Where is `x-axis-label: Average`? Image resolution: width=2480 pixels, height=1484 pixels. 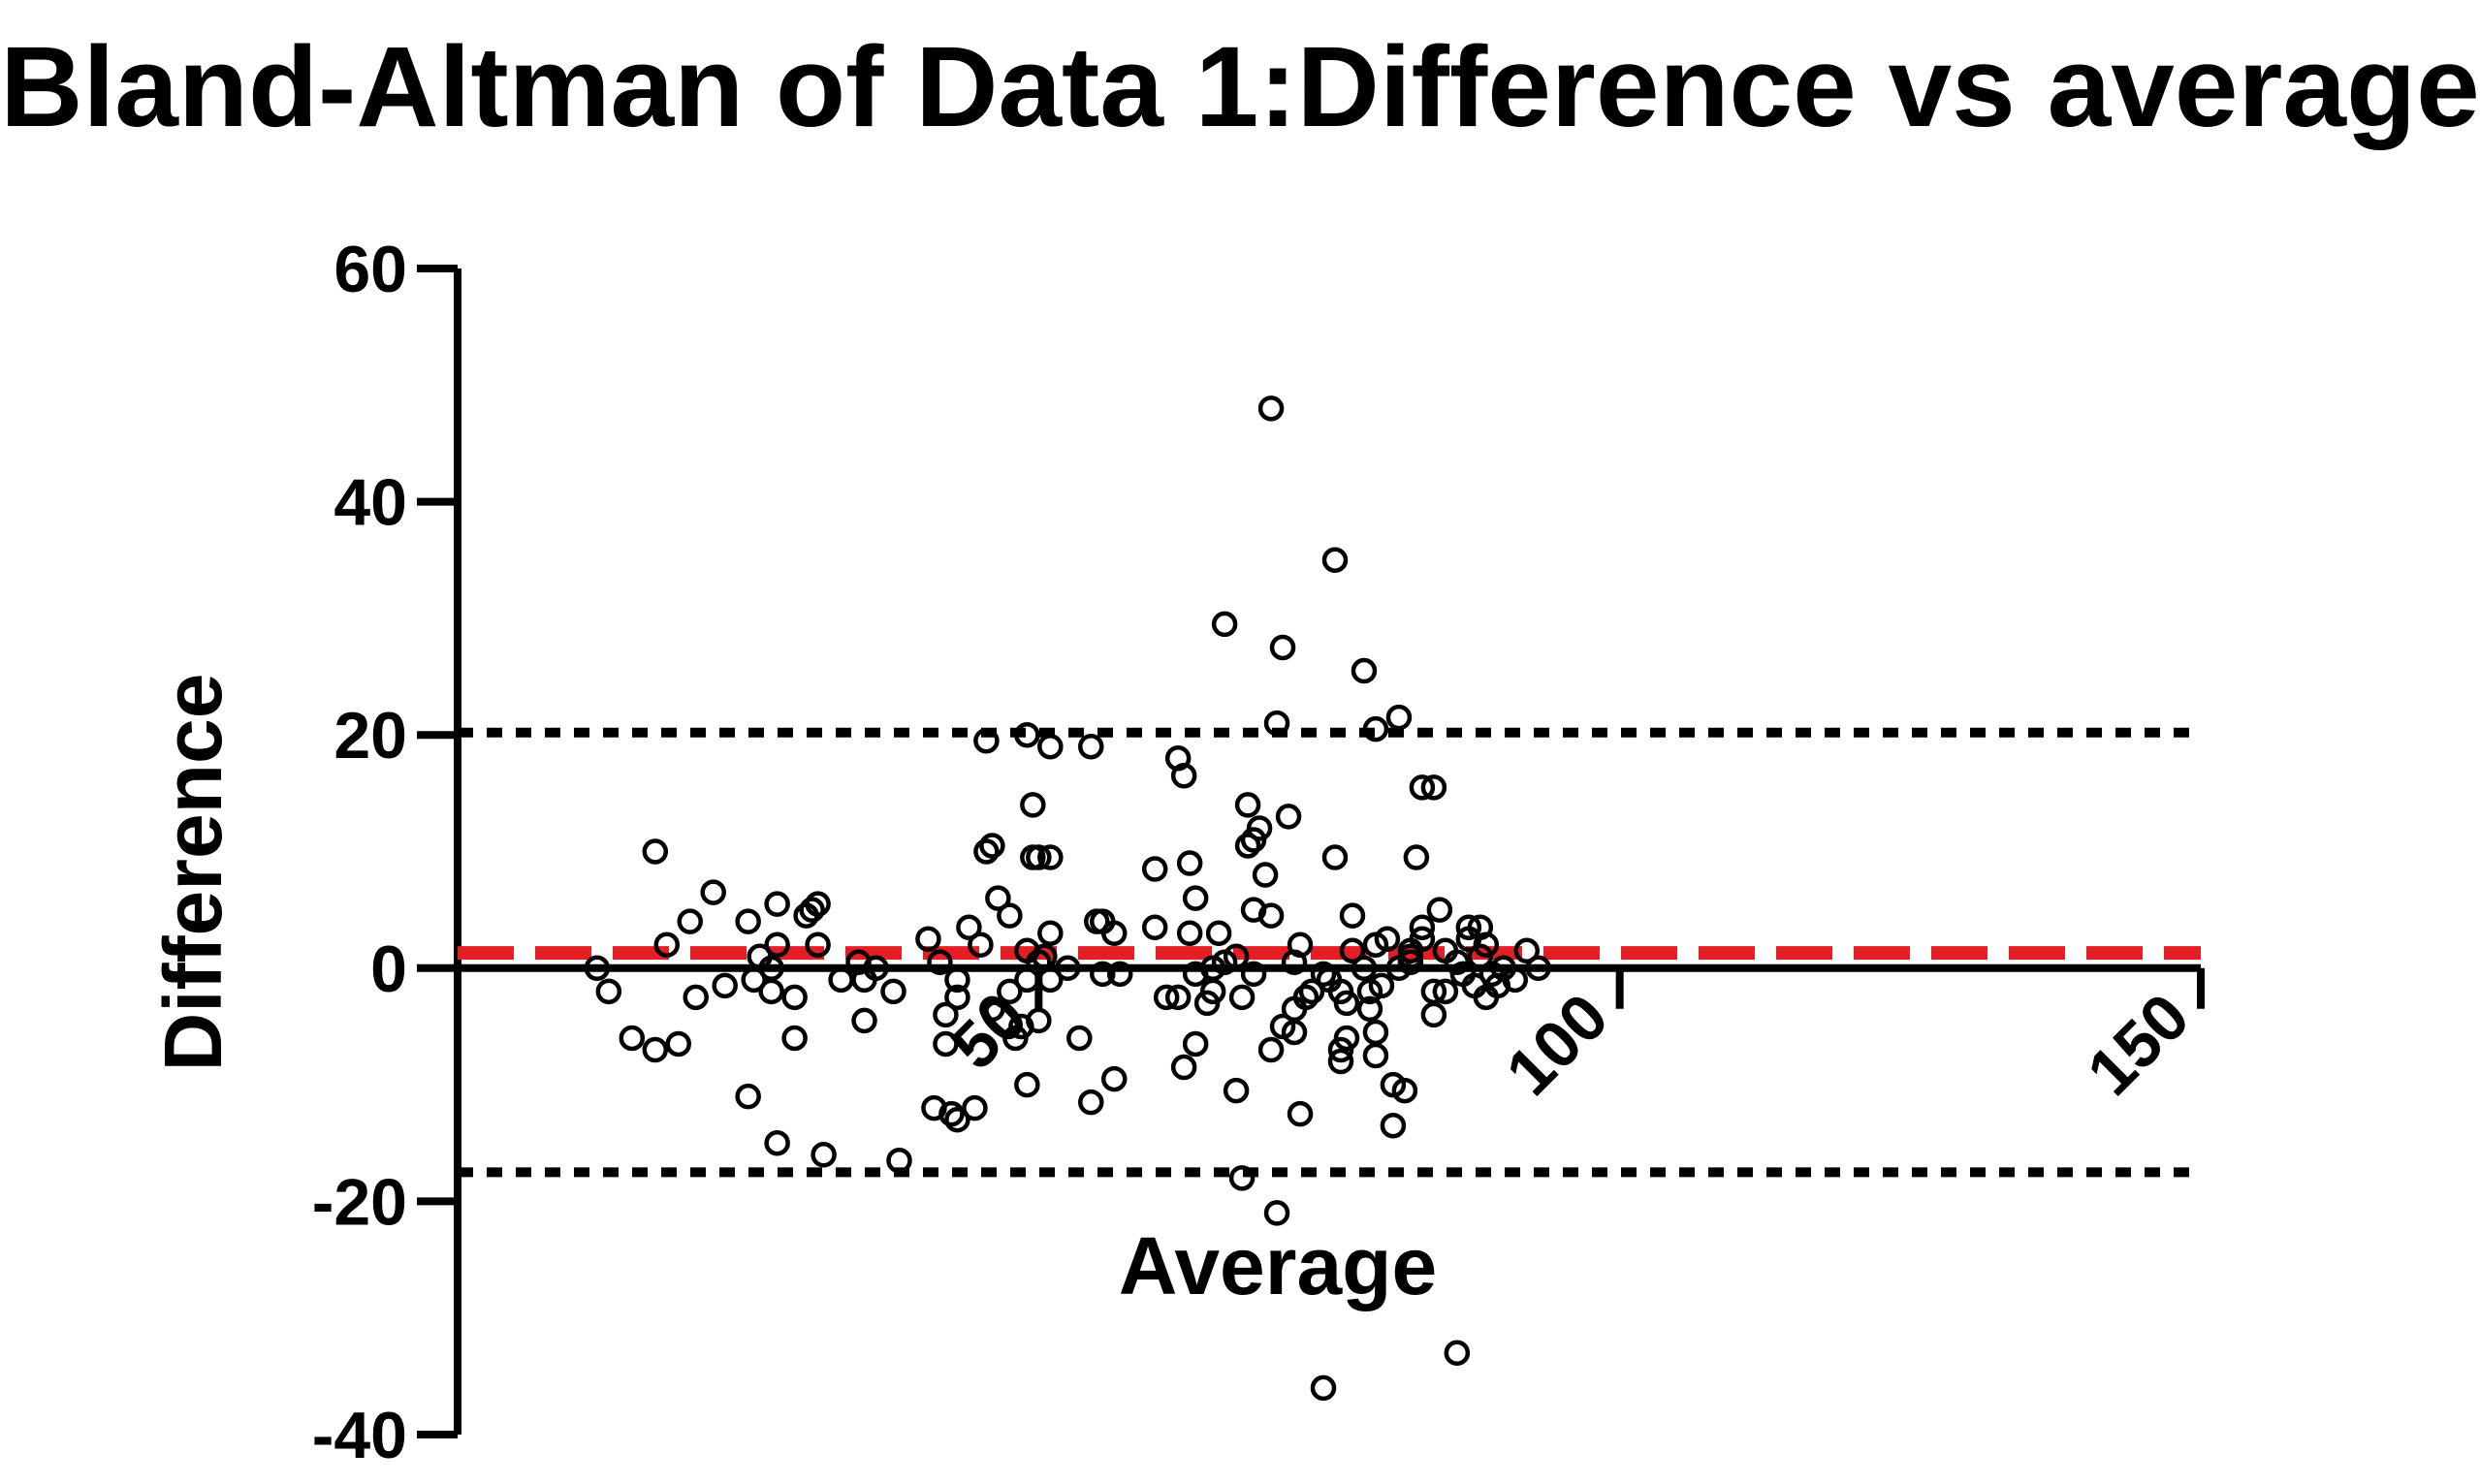 x-axis-label: Average is located at coordinates (1278, 1265).